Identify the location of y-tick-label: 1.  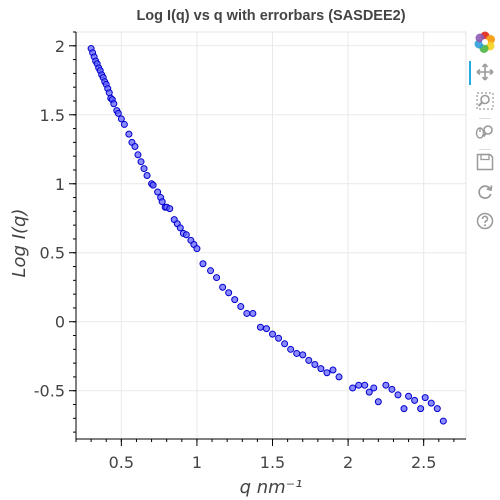
(60, 184).